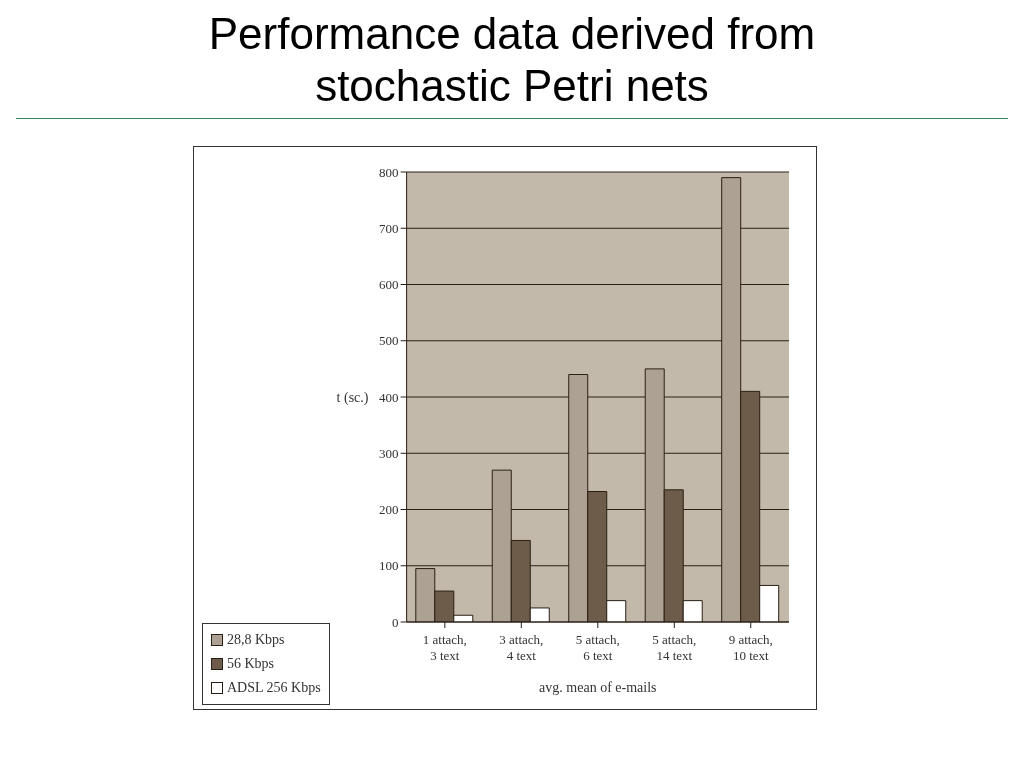 Image resolution: width=1024 pixels, height=768 pixels. What do you see at coordinates (512, 60) in the screenshot?
I see `chart-title: Performance data derived from stochastic Petri nets` at bounding box center [512, 60].